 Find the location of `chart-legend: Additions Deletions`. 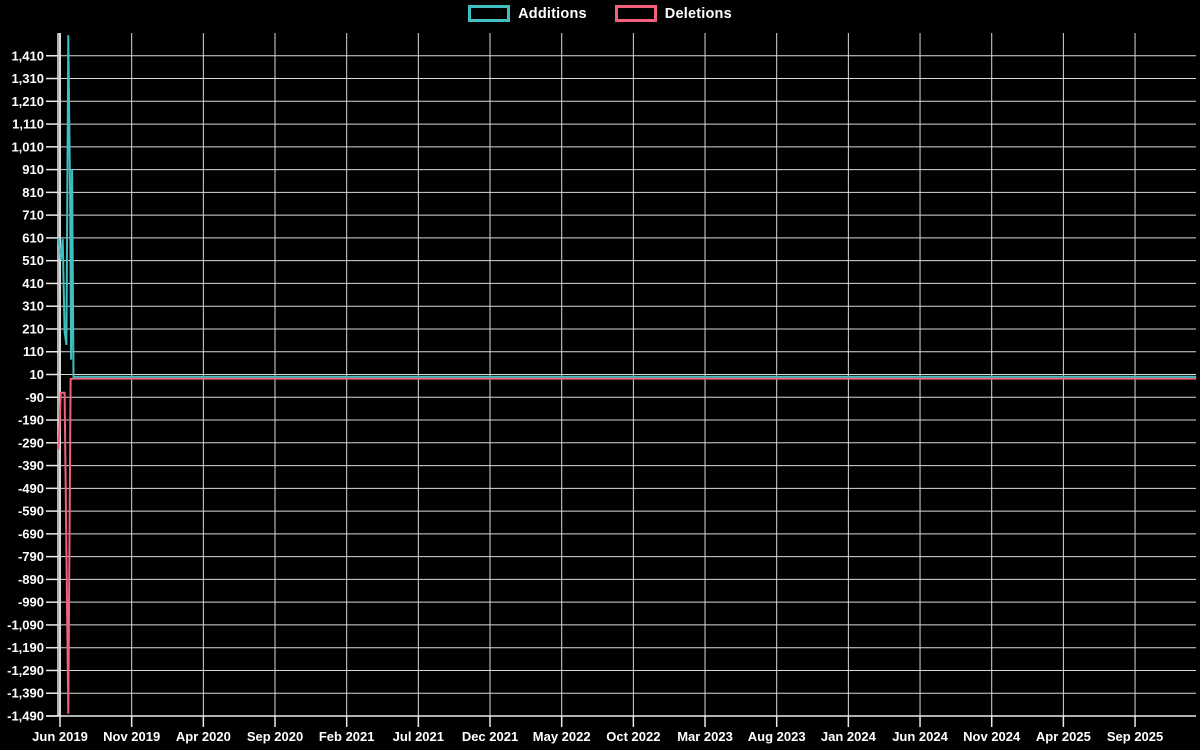

chart-legend: Additions Deletions is located at coordinates (600, 13).